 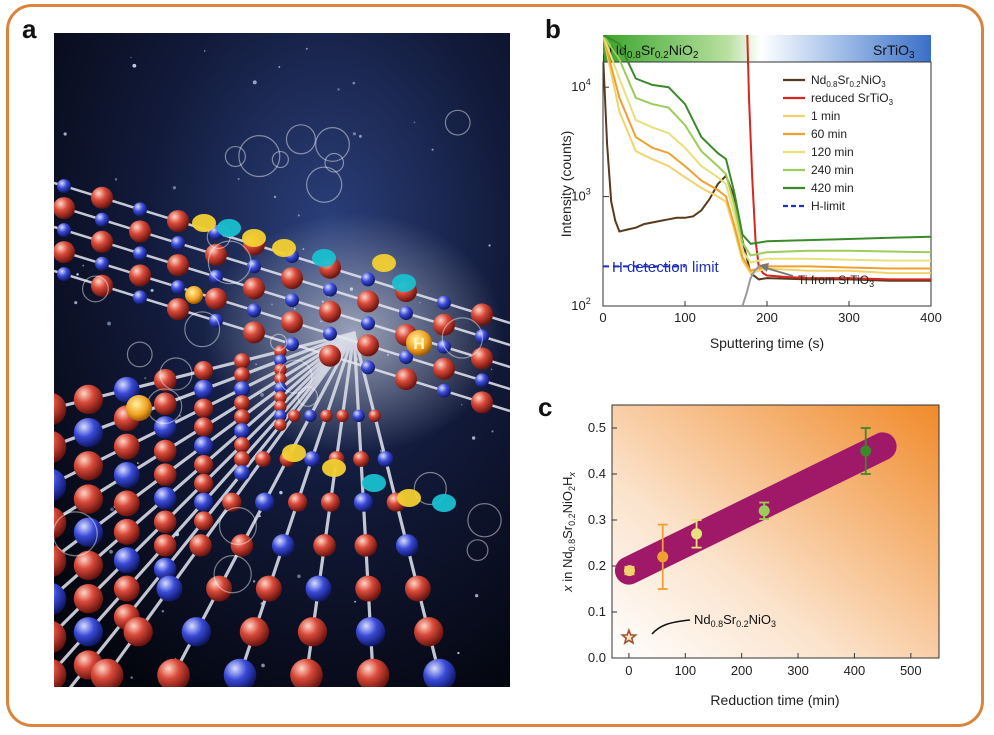 What do you see at coordinates (545, 407) in the screenshot?
I see `panel-label-c: c` at bounding box center [545, 407].